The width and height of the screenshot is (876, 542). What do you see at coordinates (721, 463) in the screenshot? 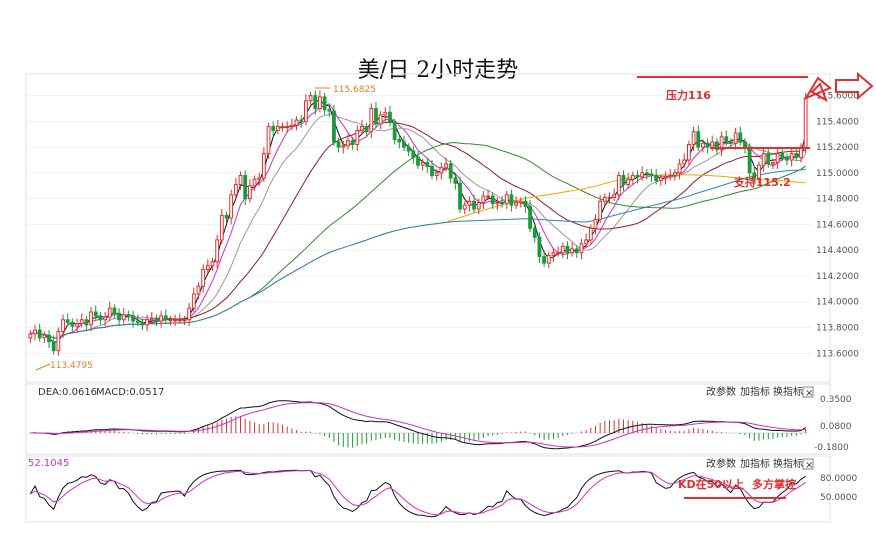
I see `kd-edit-params-button: 改参数` at bounding box center [721, 463].